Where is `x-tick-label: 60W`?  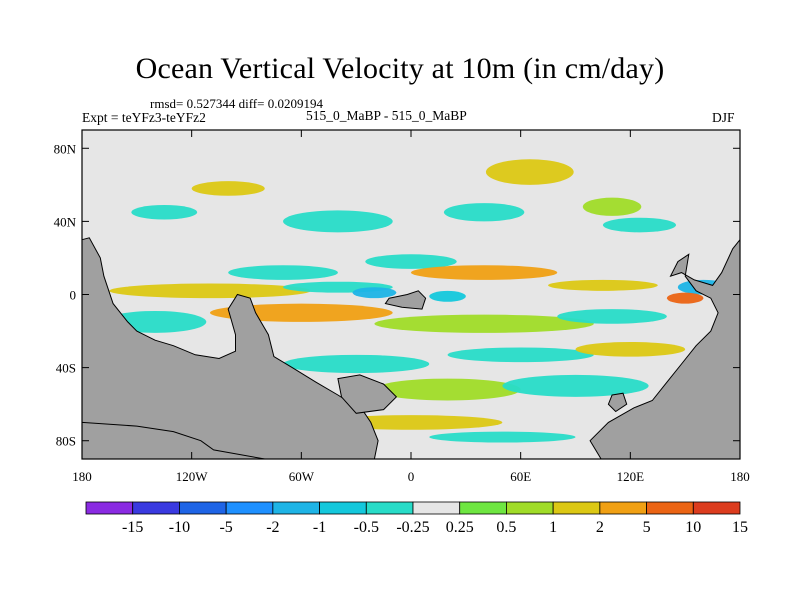
x-tick-label: 60W is located at coordinates (302, 476).